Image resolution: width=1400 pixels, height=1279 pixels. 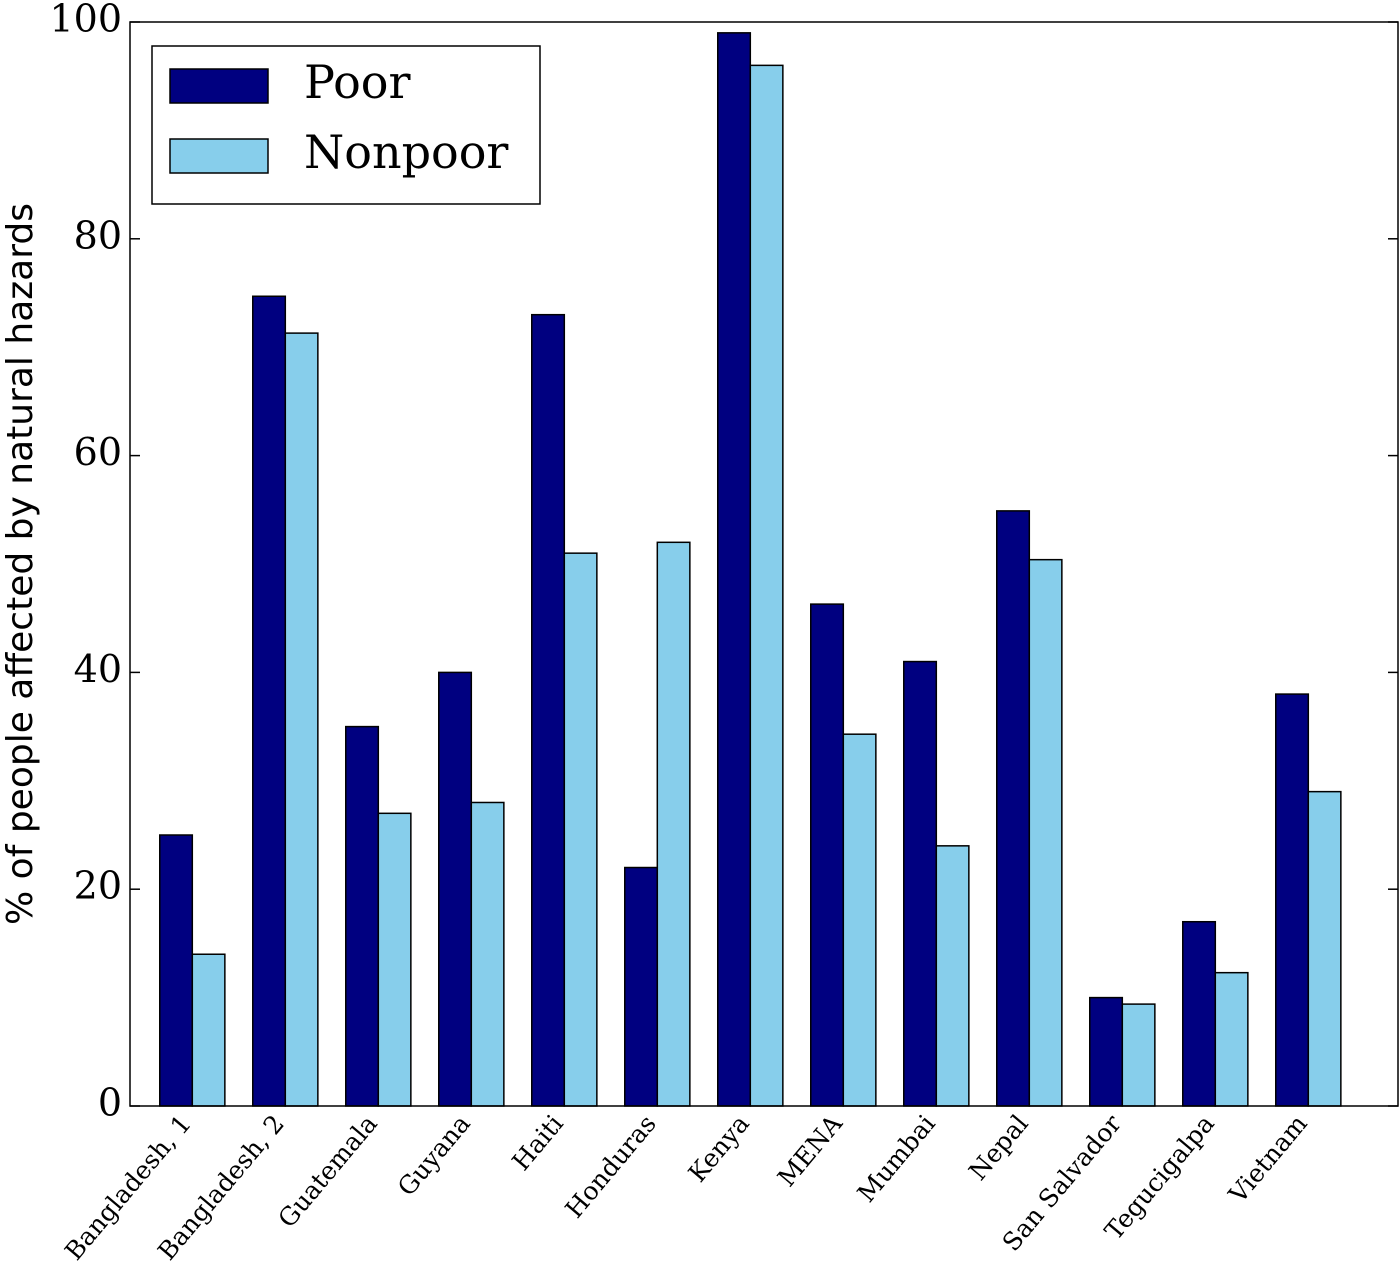 What do you see at coordinates (98, 452) in the screenshot?
I see `y-tick-label: 60` at bounding box center [98, 452].